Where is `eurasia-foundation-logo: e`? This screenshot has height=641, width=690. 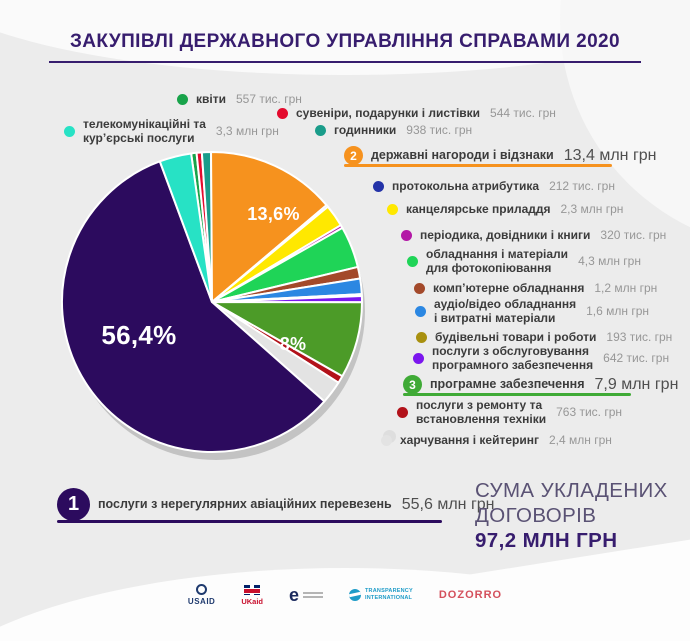 eurasia-foundation-logo: e is located at coordinates (306, 595).